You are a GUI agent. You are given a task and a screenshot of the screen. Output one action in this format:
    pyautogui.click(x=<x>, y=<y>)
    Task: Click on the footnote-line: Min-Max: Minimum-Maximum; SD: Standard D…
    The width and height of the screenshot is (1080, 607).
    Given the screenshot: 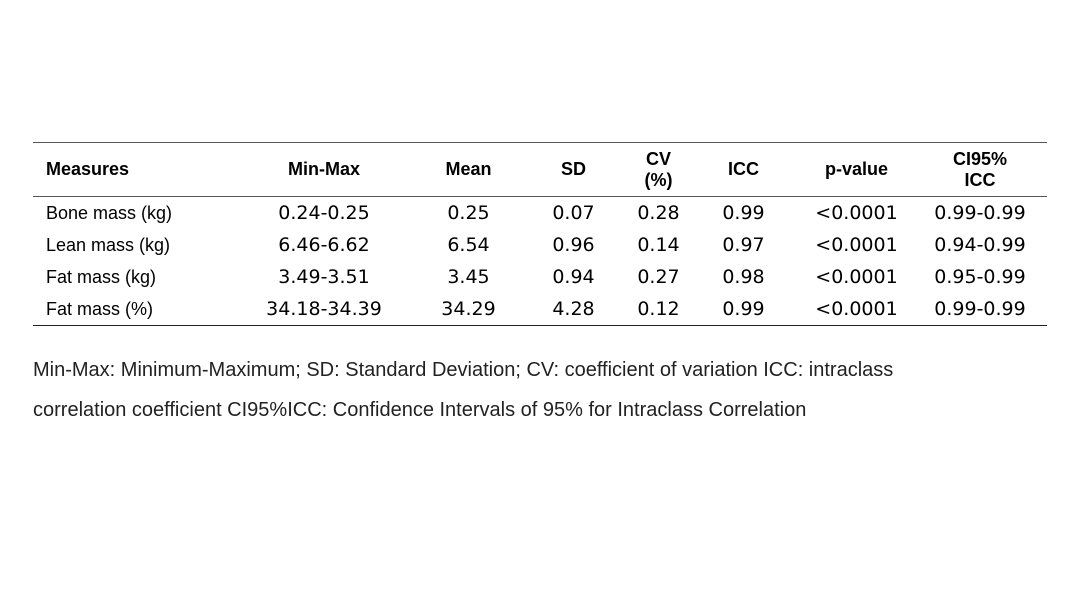 What is the action you would take?
    pyautogui.click(x=463, y=370)
    